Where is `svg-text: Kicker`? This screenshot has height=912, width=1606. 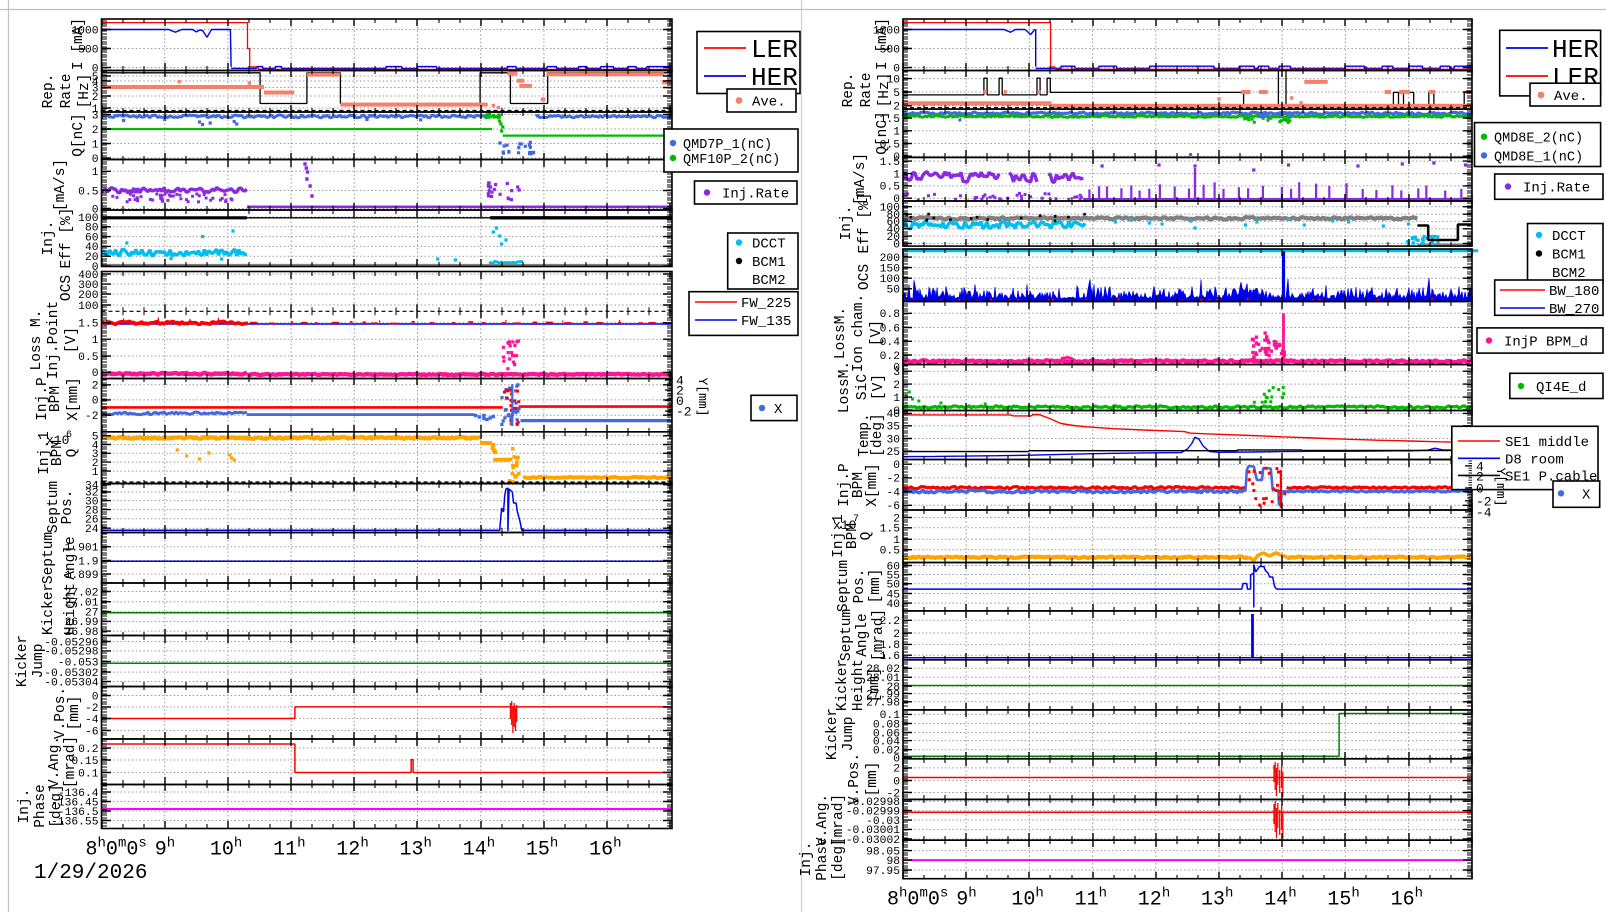 svg-text: Kicker is located at coordinates (833, 734).